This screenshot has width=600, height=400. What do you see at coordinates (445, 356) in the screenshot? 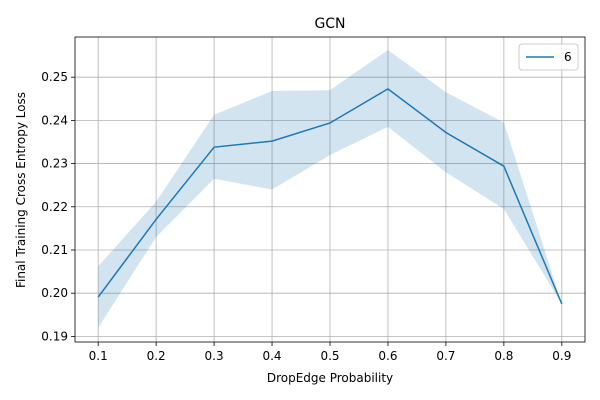
I see `x-tick-label: 0.7` at bounding box center [445, 356].